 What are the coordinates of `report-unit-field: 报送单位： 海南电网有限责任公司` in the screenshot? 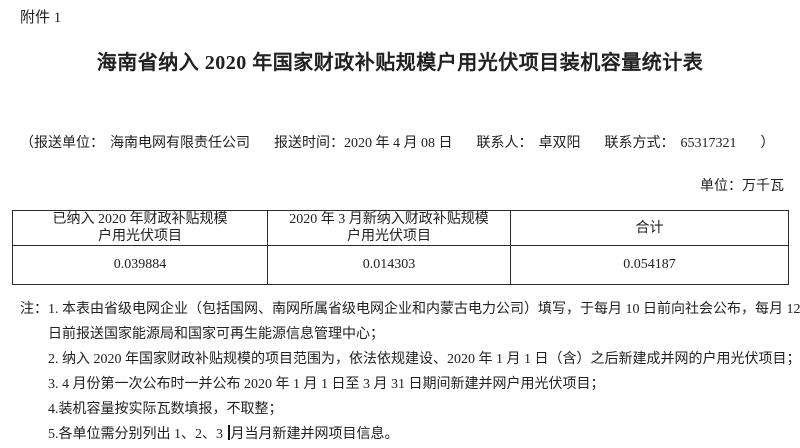 It's located at (142, 143).